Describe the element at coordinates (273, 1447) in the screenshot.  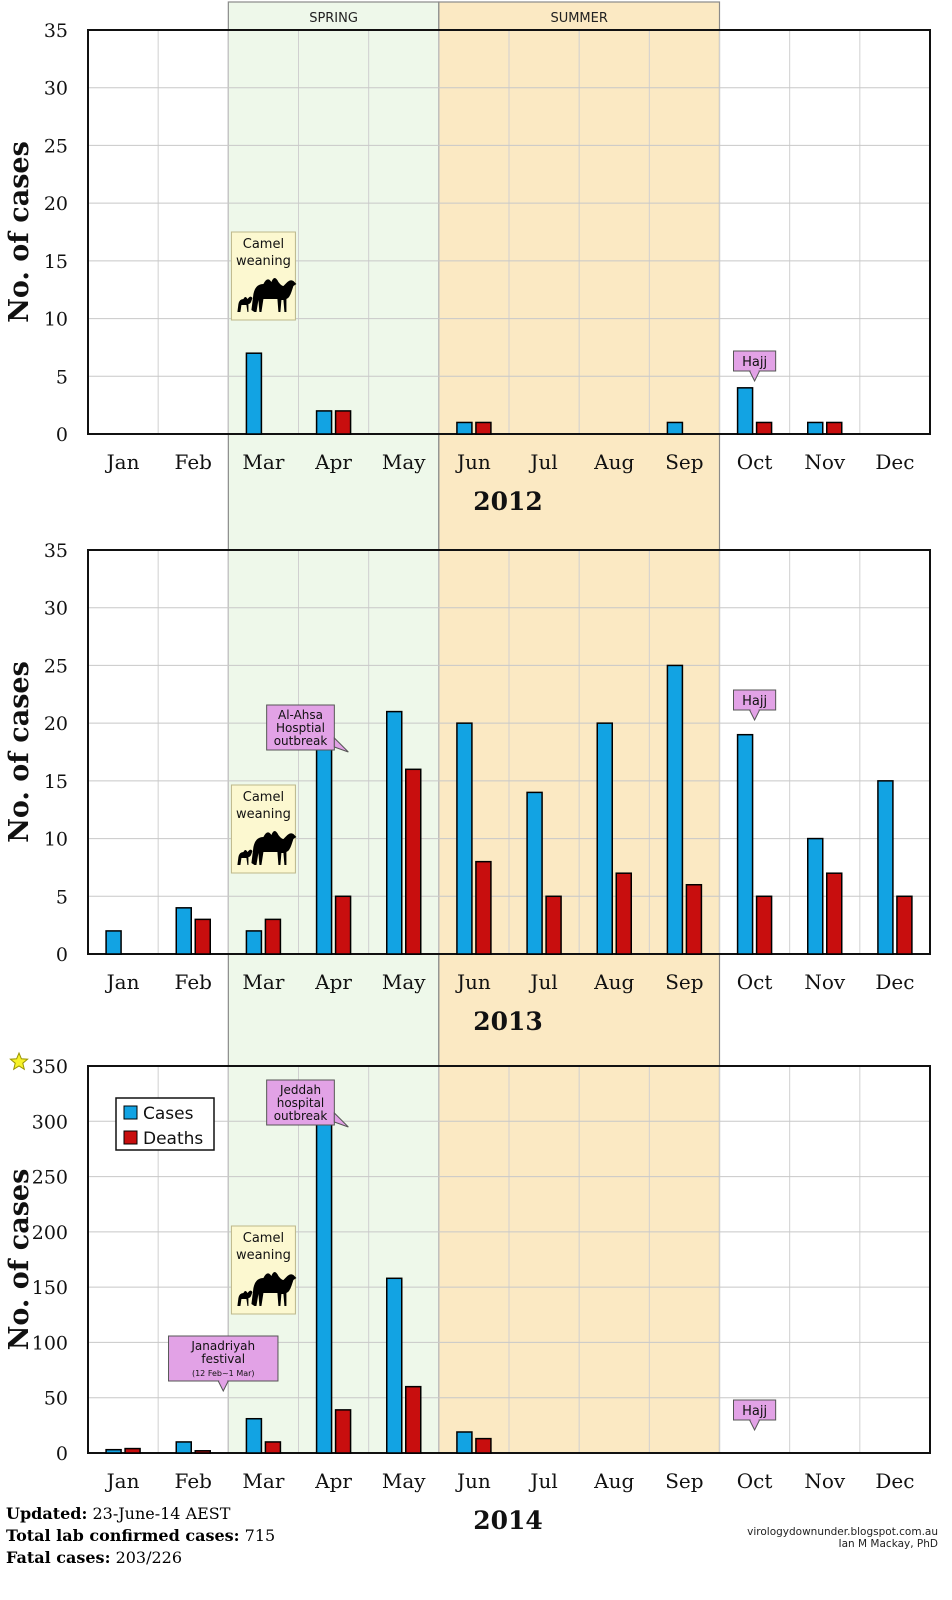
I see `bar-deaths-Mar` at that location.